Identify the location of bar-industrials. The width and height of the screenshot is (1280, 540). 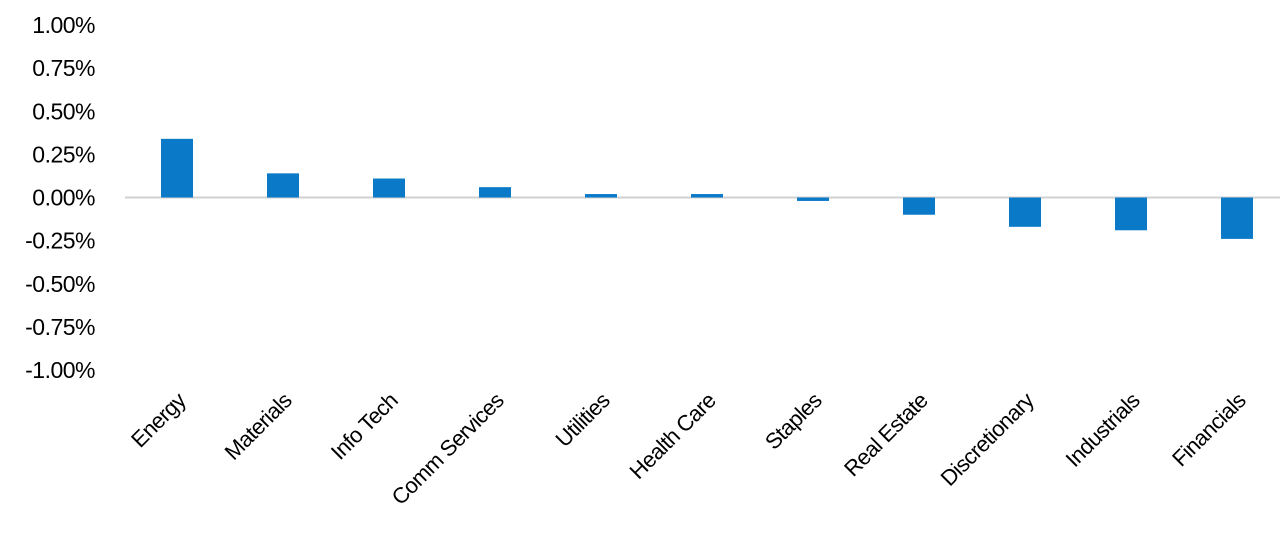
(1131, 214).